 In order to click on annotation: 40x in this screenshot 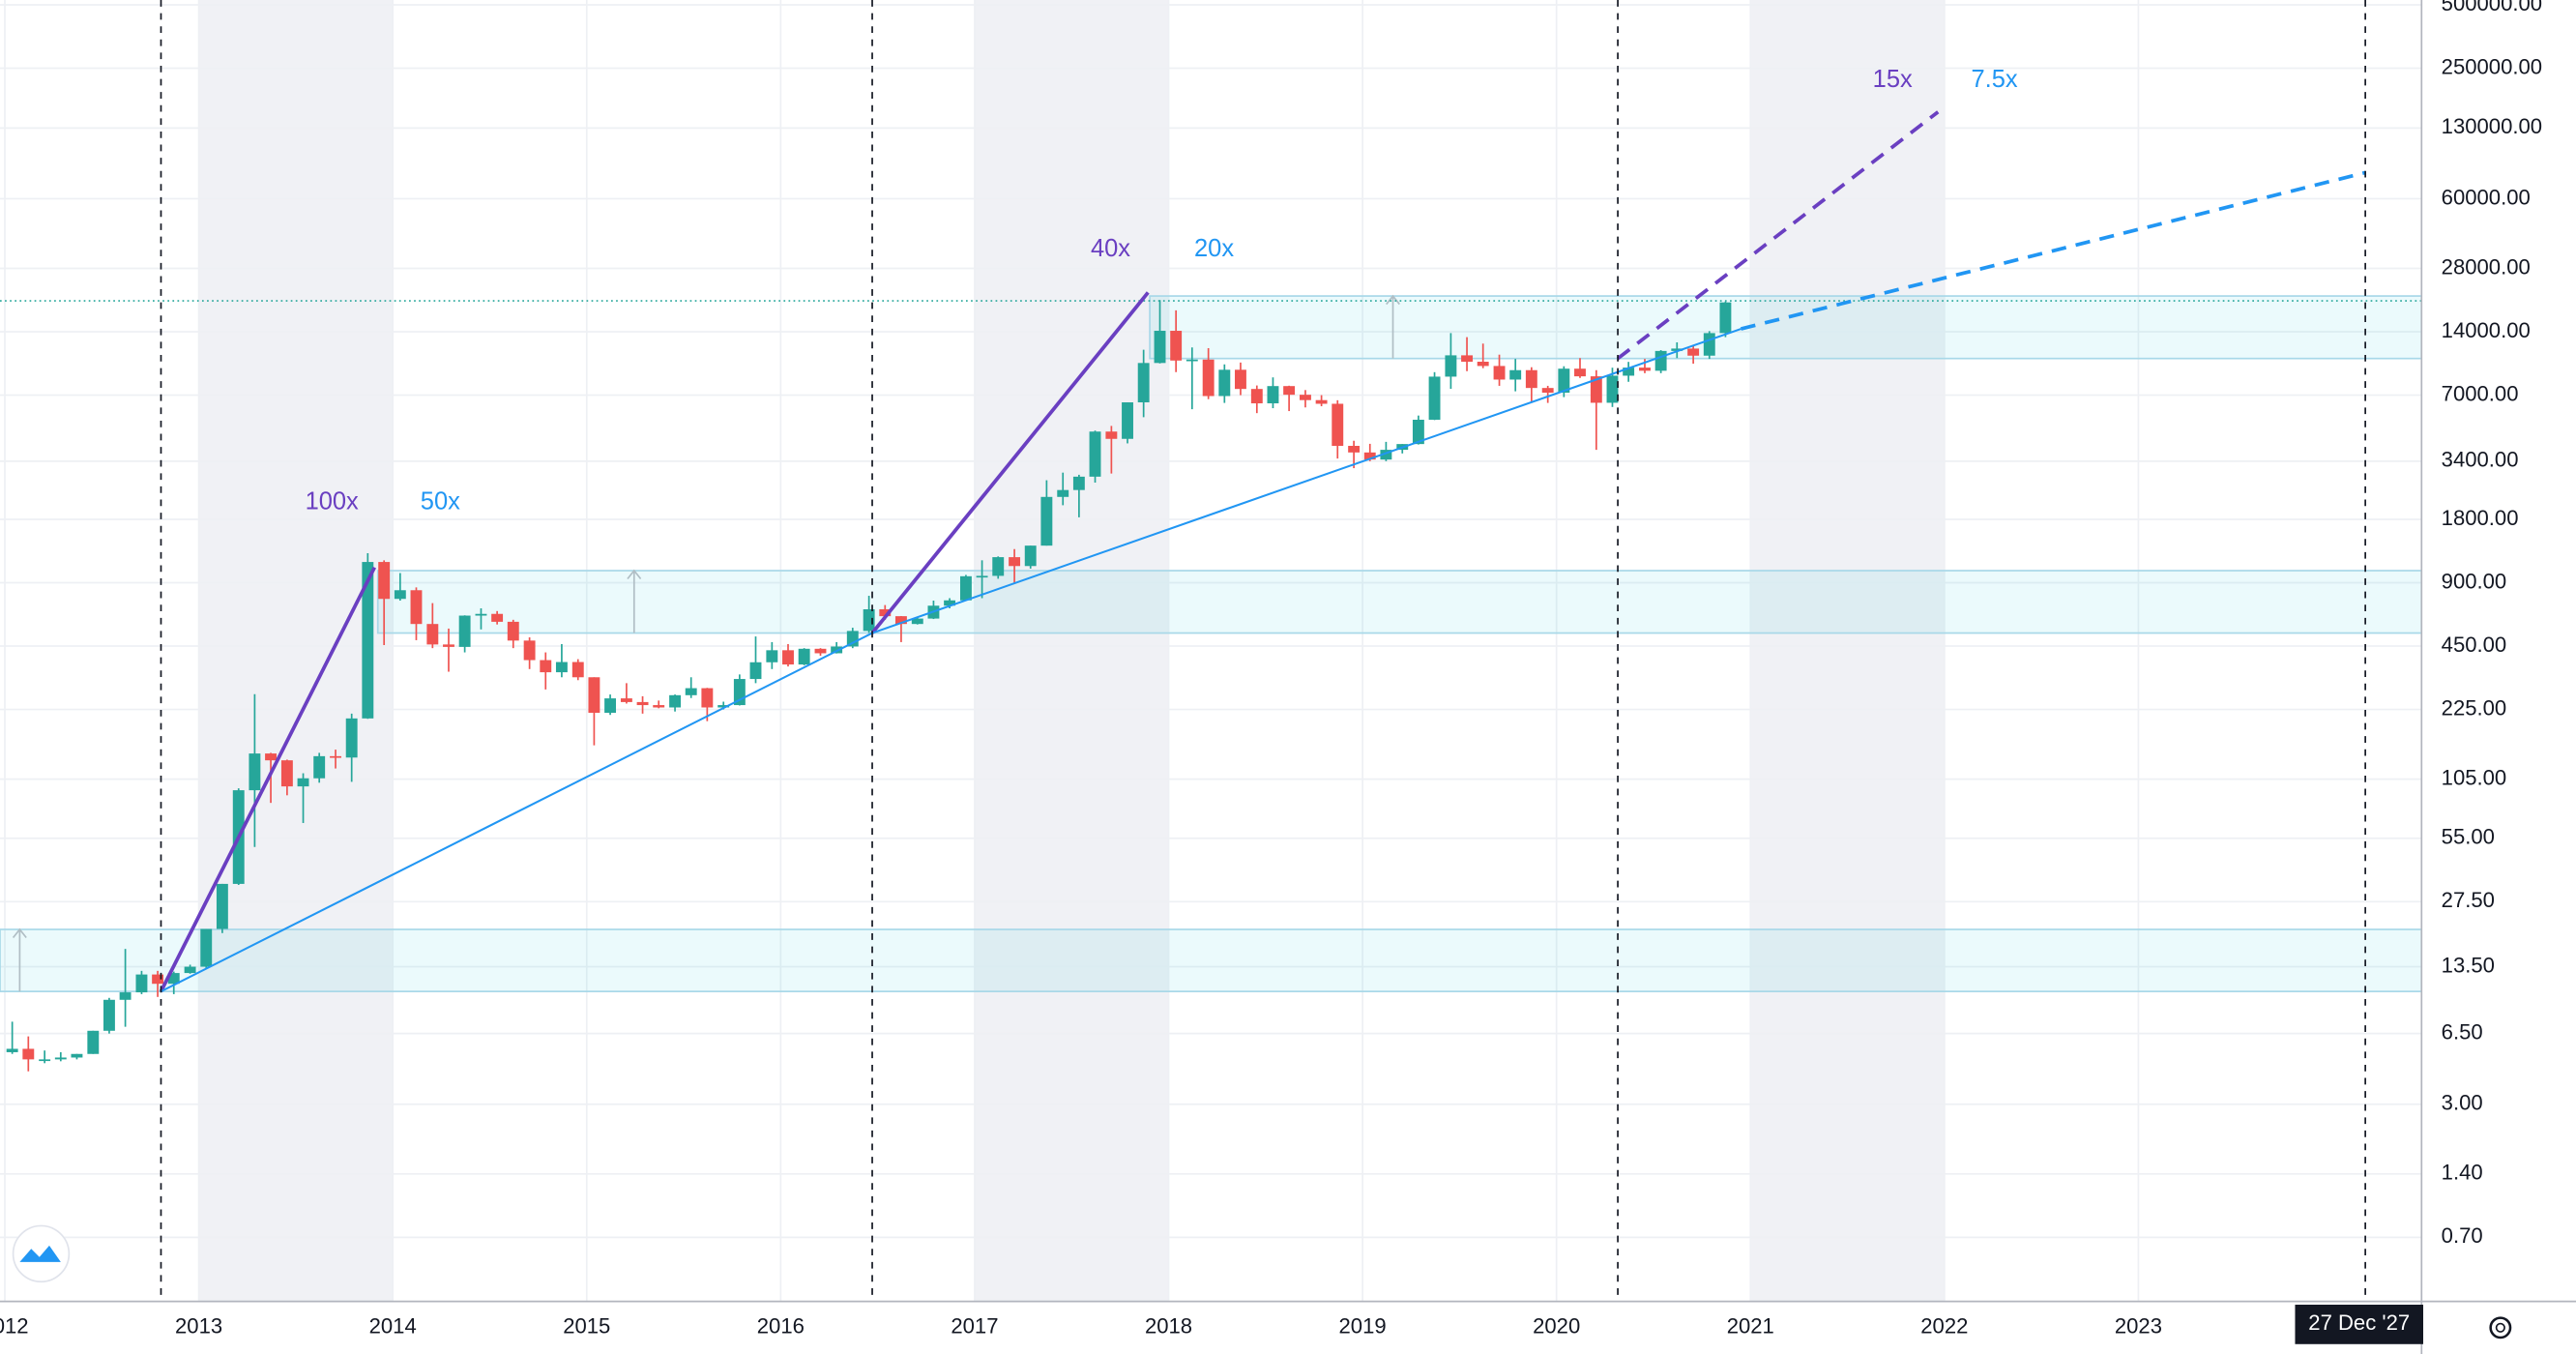, I will do `click(1110, 248)`.